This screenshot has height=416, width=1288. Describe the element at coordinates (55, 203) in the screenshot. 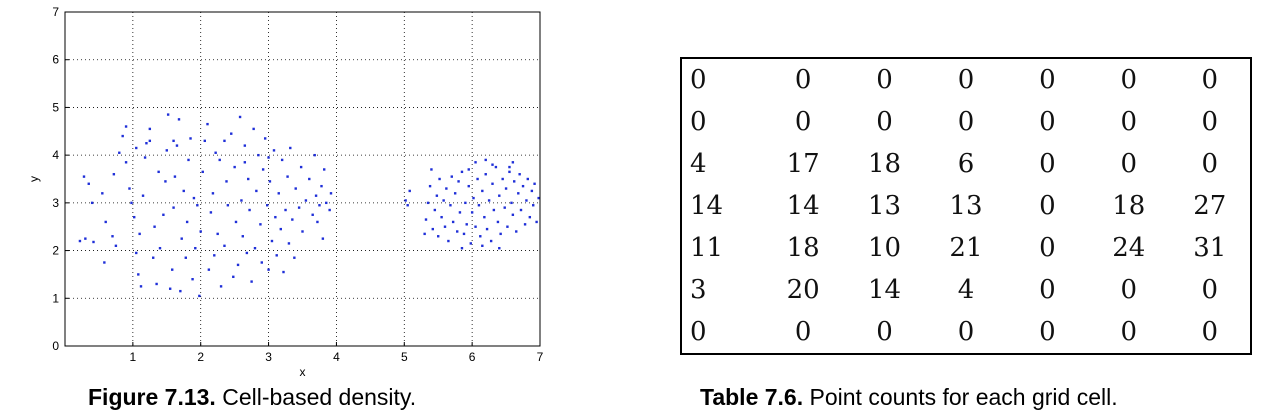

I see `y-tick-label: 3` at that location.